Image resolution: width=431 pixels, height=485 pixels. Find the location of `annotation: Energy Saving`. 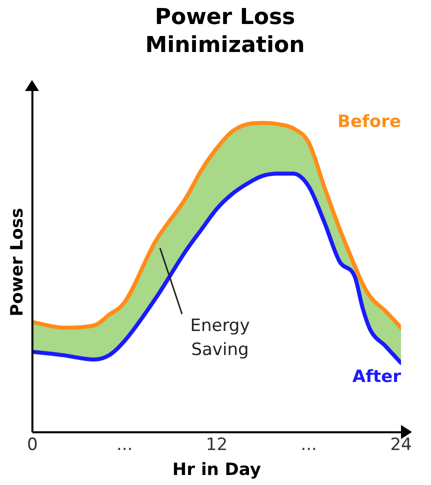

annotation: Energy Saving is located at coordinates (220, 338).